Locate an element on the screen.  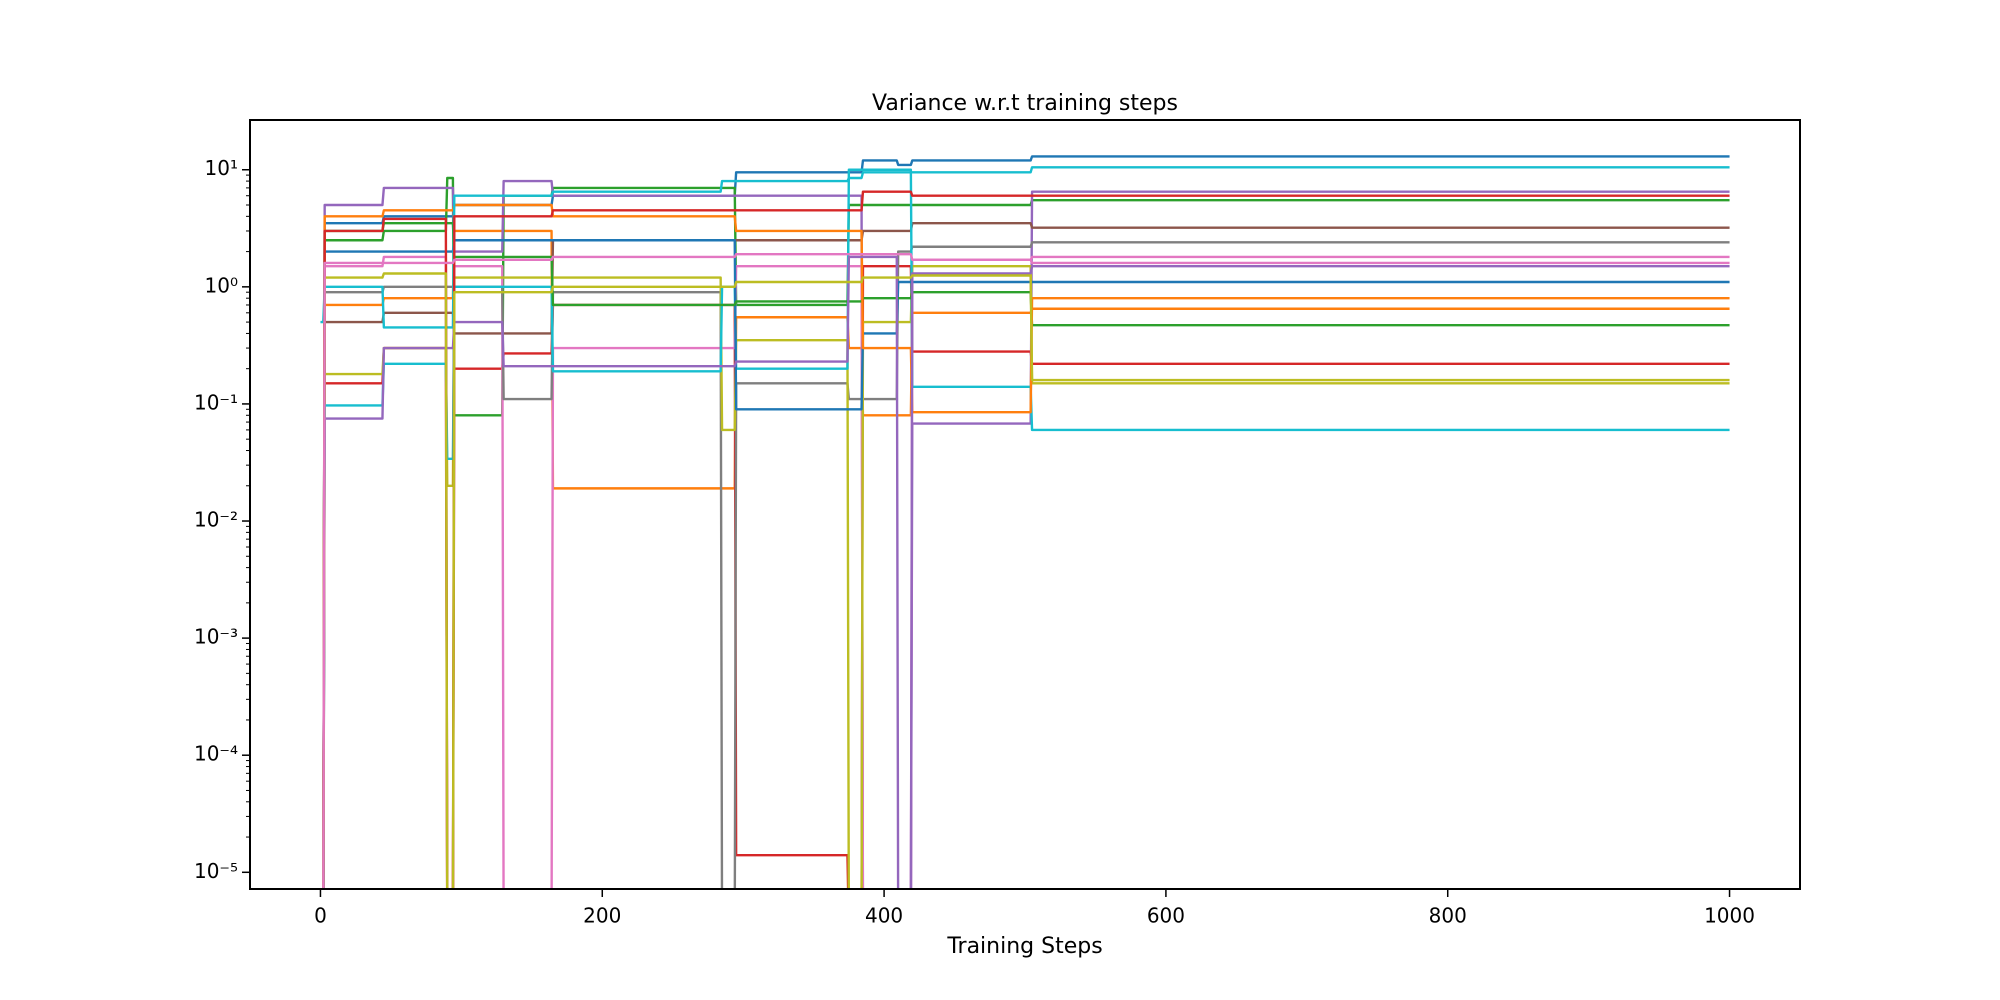
data-line is located at coordinates (1025, 247).